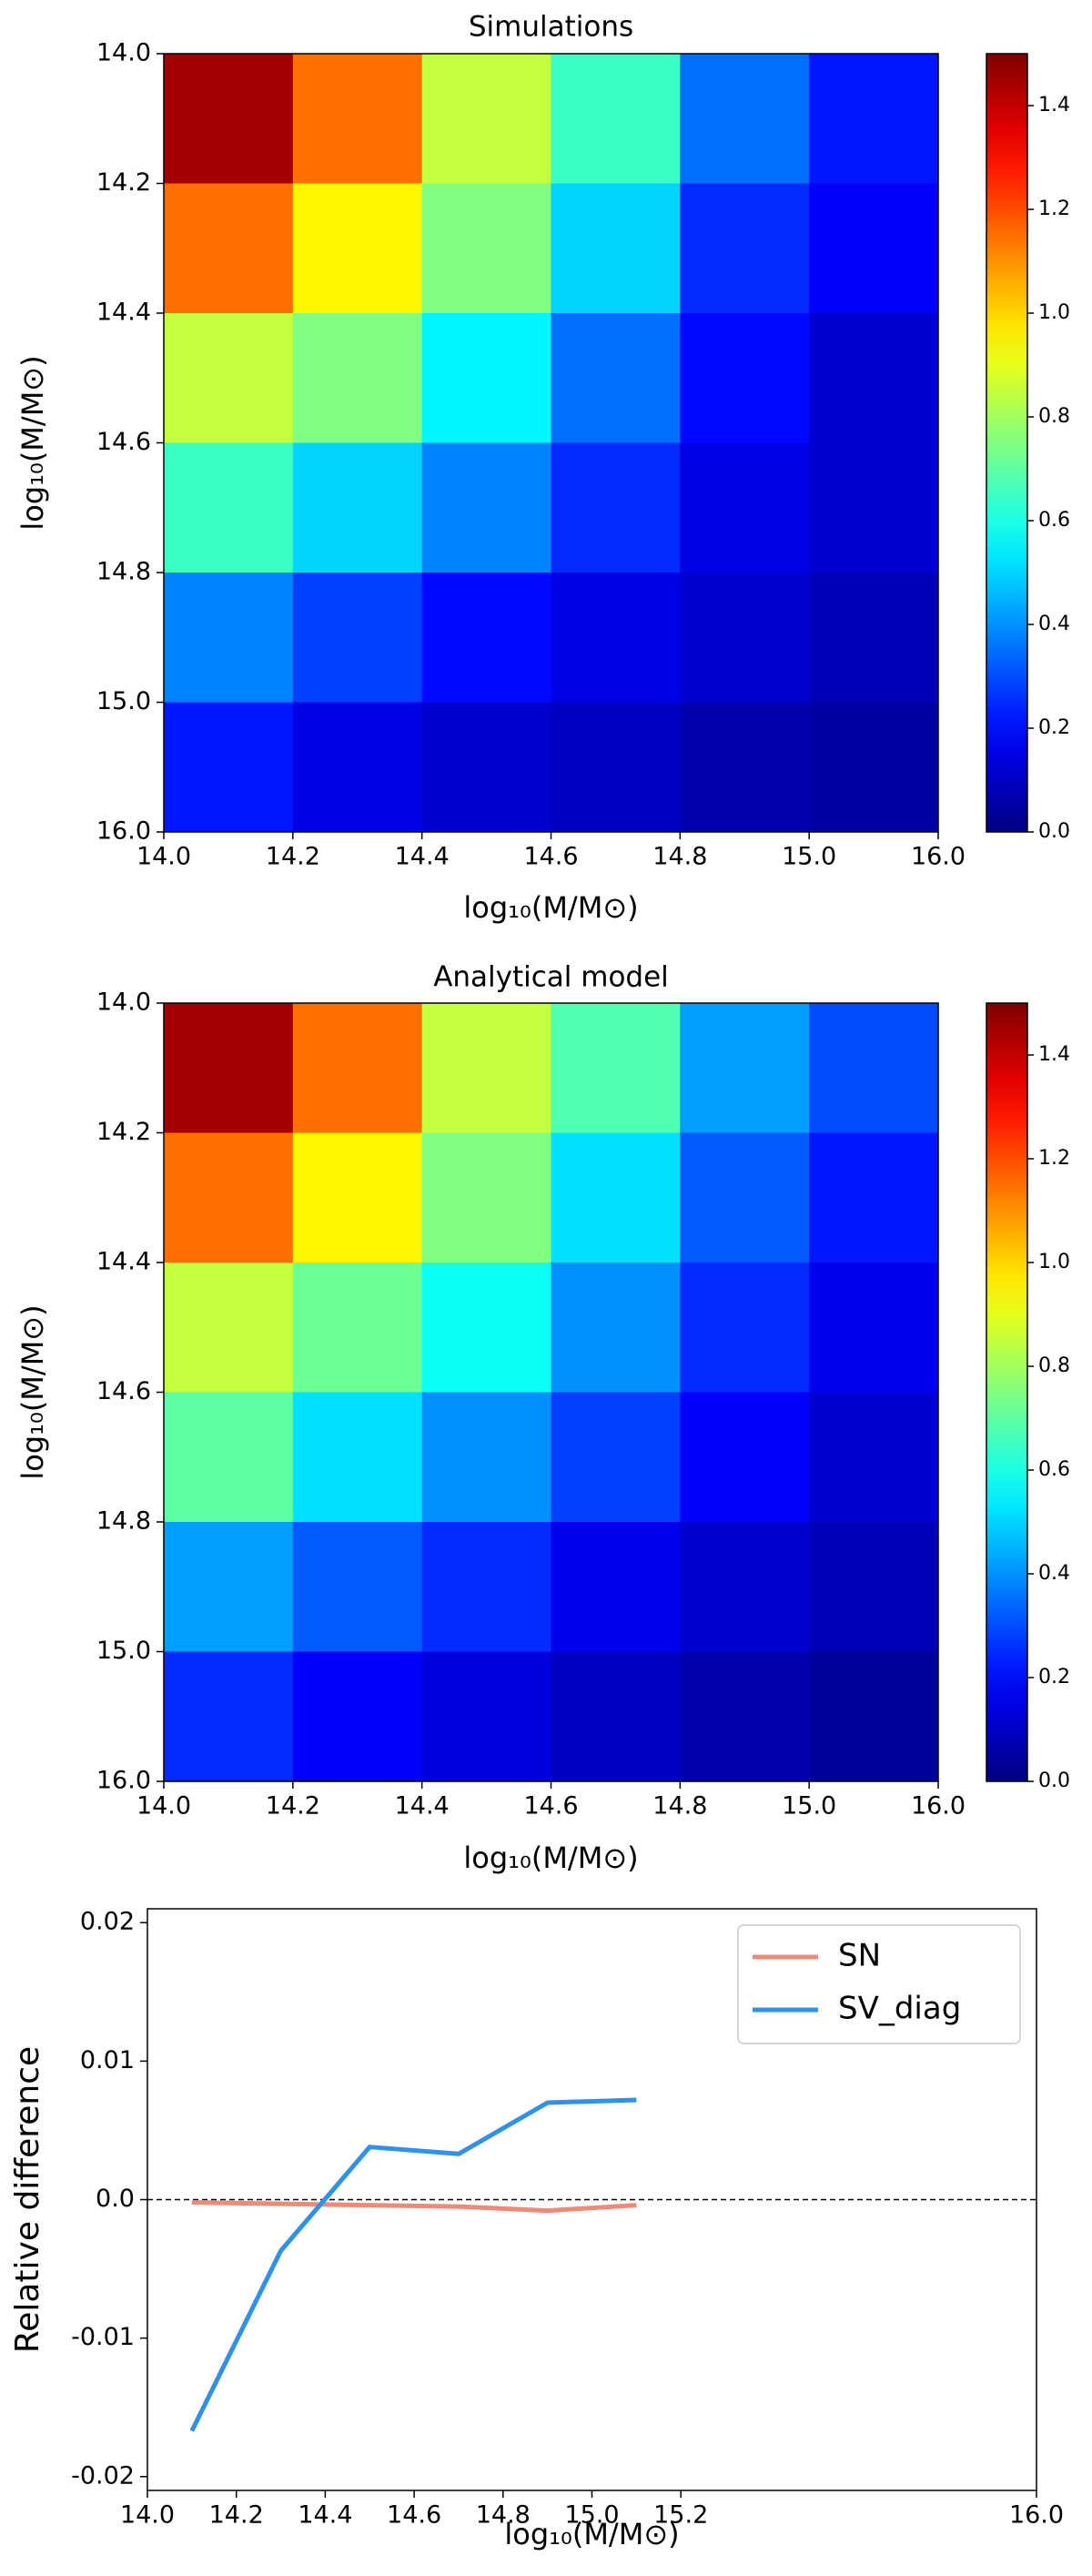 This screenshot has height=2576, width=1092. I want to click on colorbar, so click(1007, 443).